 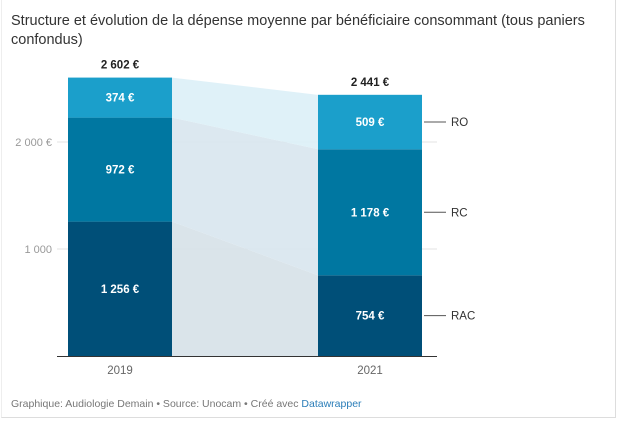 I want to click on data-label: 754 €, so click(x=370, y=317).